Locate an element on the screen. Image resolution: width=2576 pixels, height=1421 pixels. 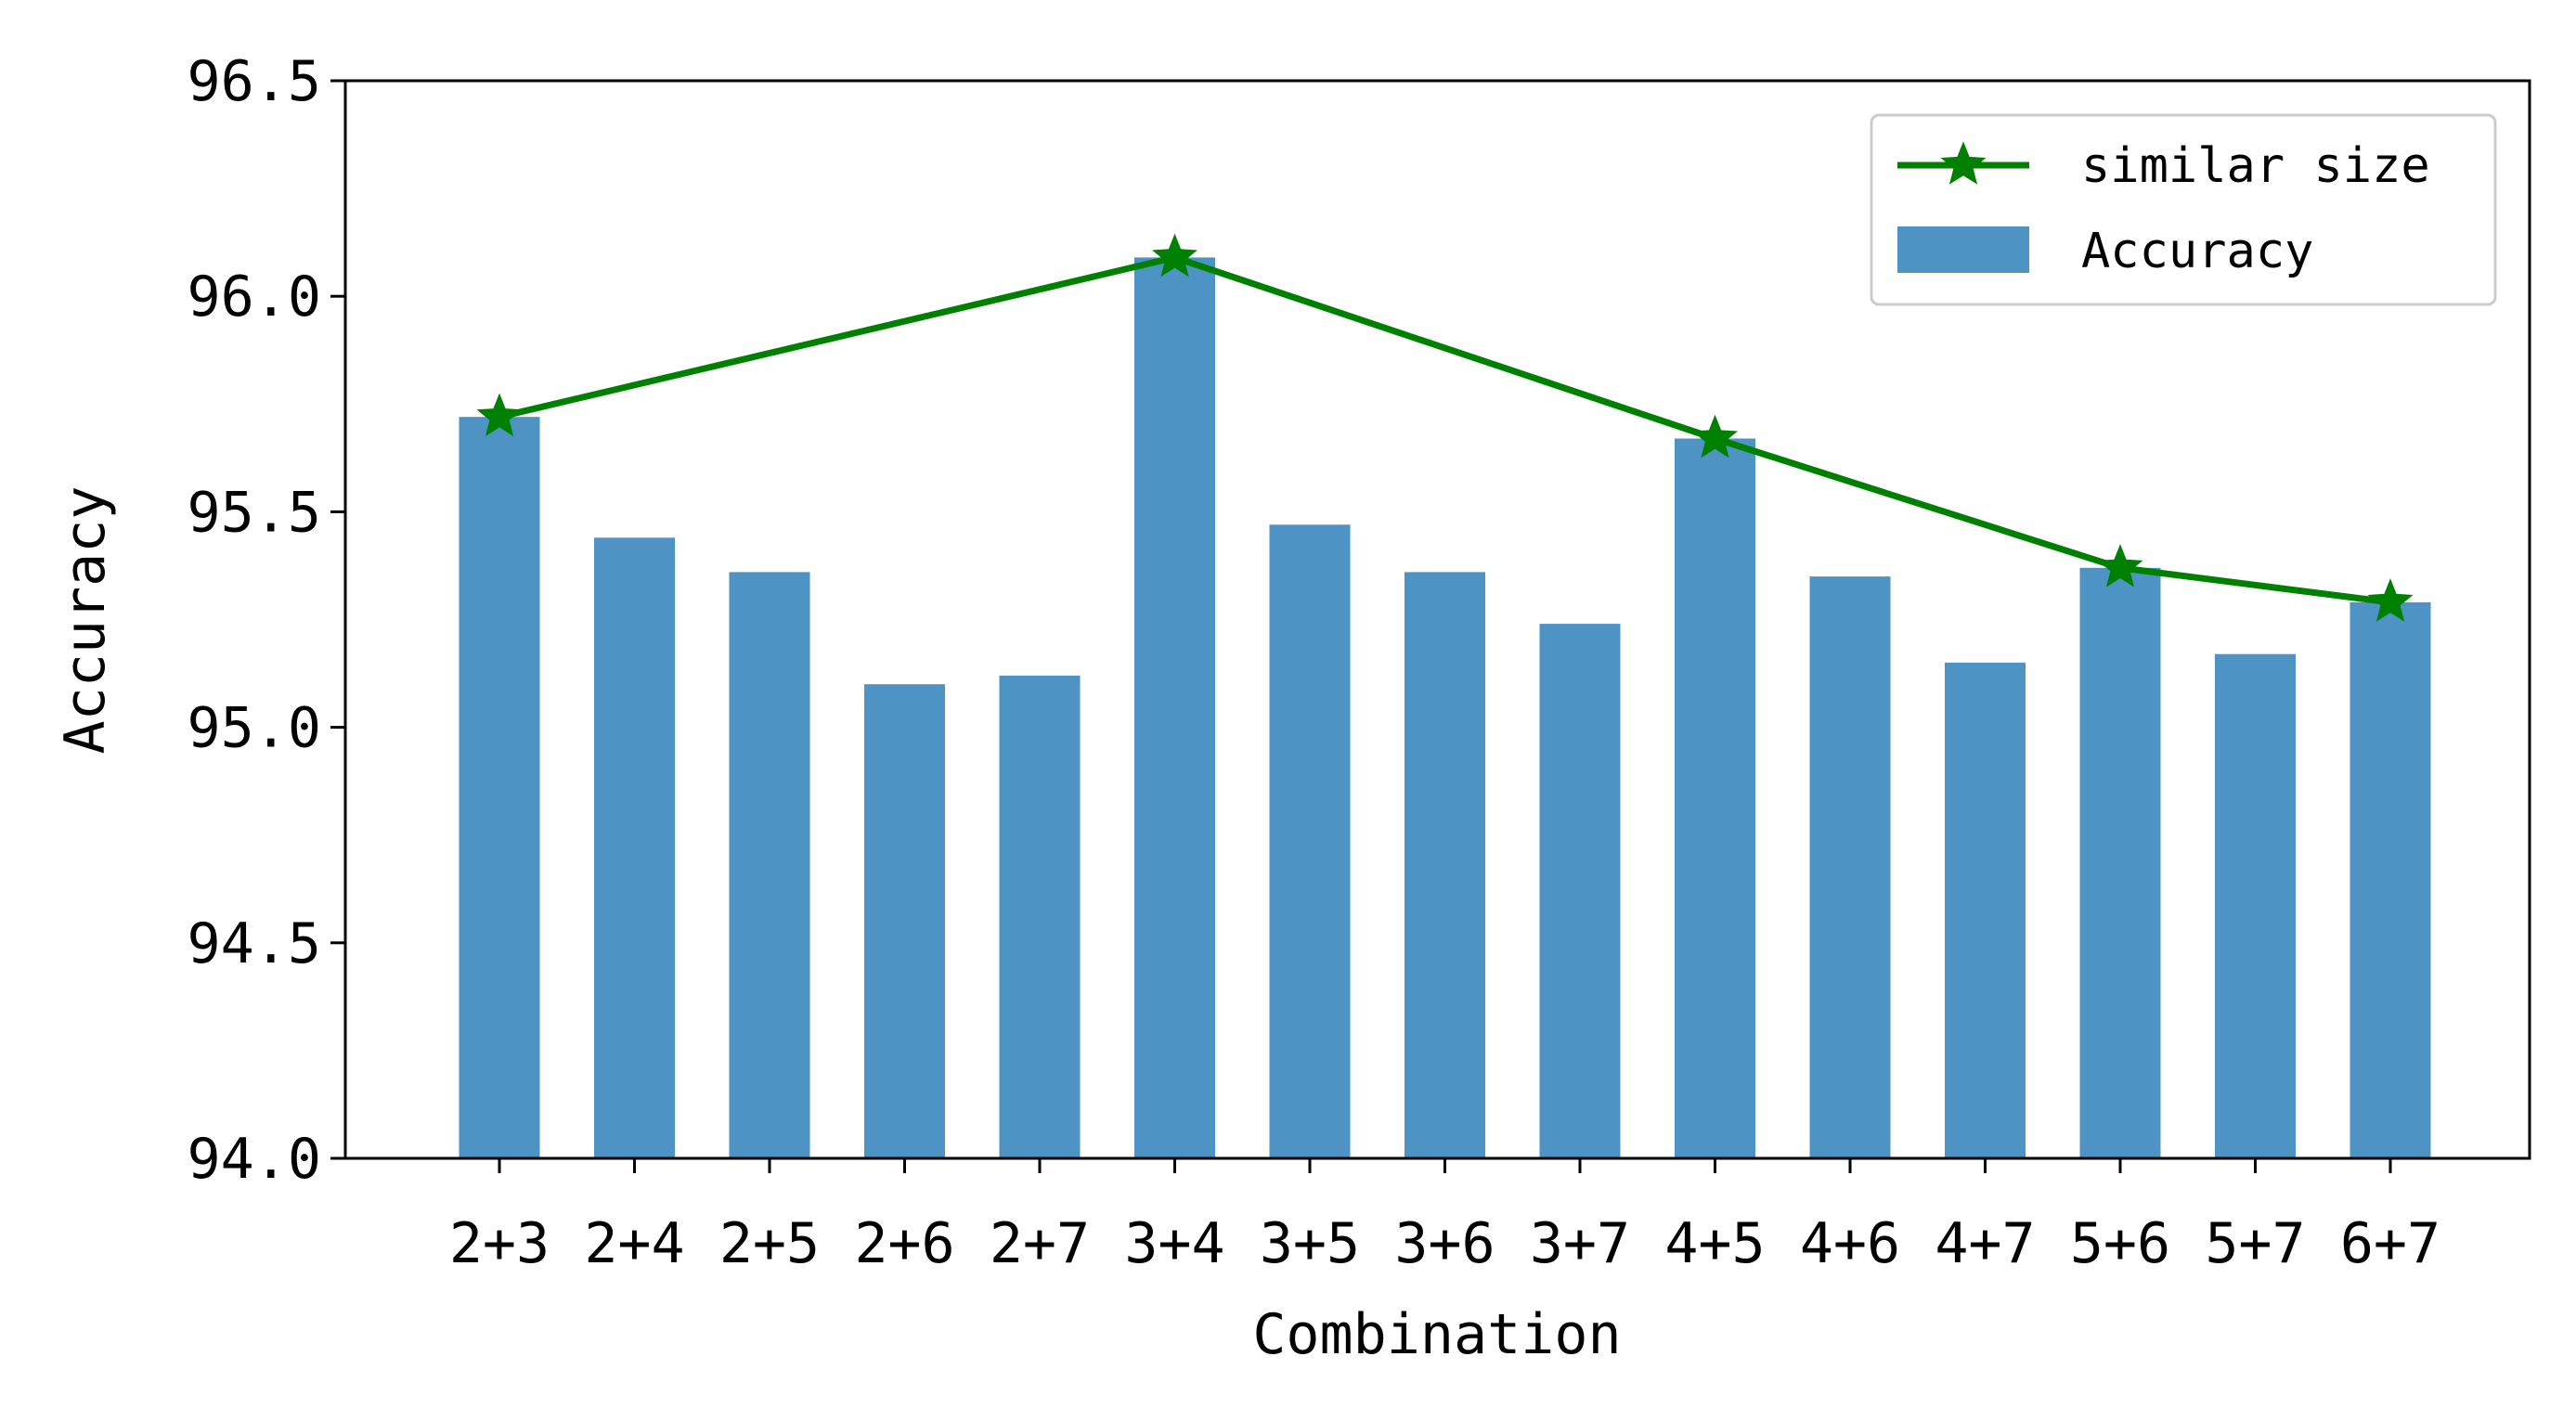
x-tick-label: 3+7 is located at coordinates (1580, 1243).